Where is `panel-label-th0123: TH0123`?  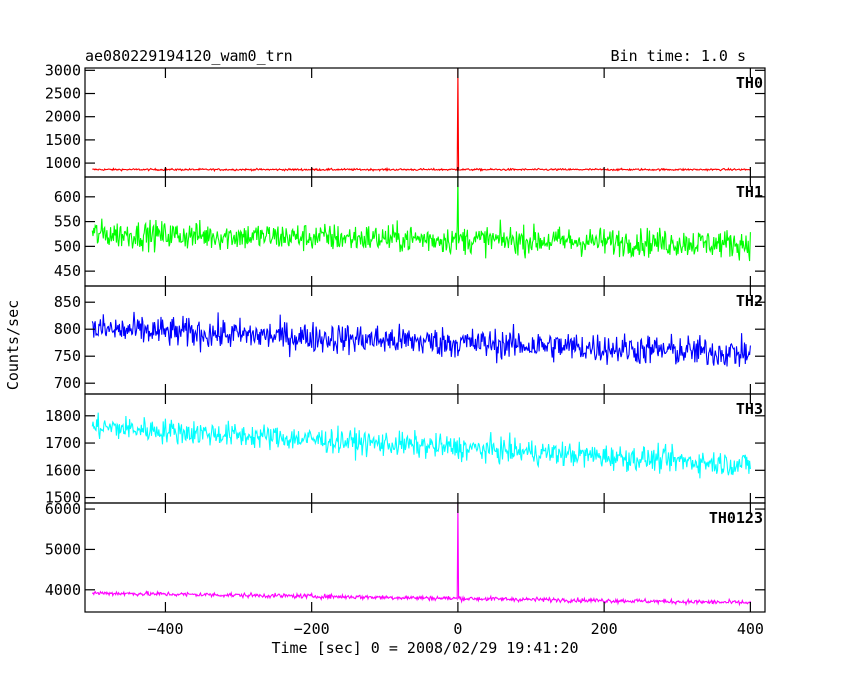
panel-label-th0123: TH0123 is located at coordinates (736, 518).